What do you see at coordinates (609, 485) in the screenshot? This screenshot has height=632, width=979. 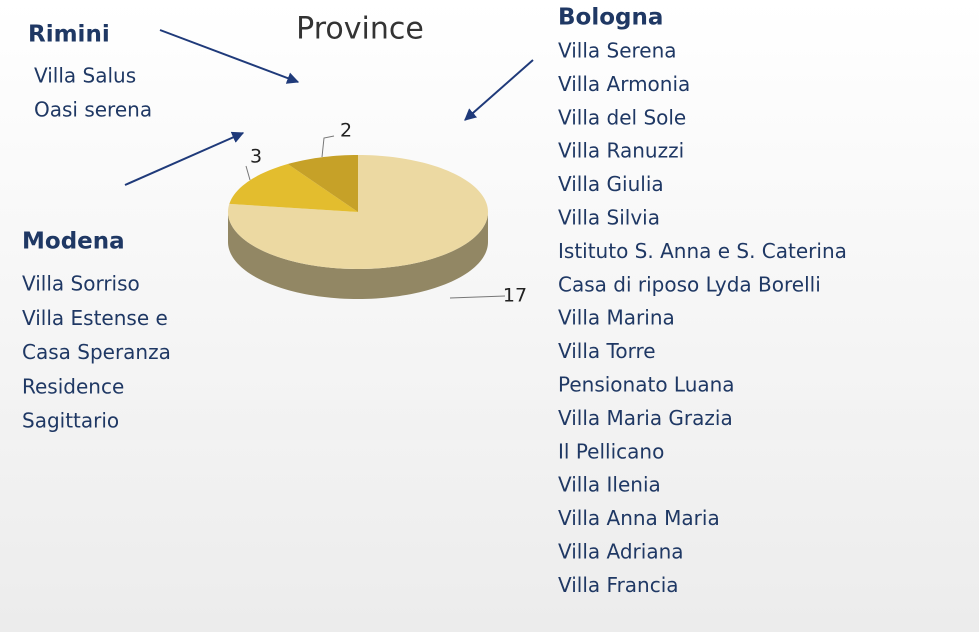 I see `list-item: Villa Ilenia` at bounding box center [609, 485].